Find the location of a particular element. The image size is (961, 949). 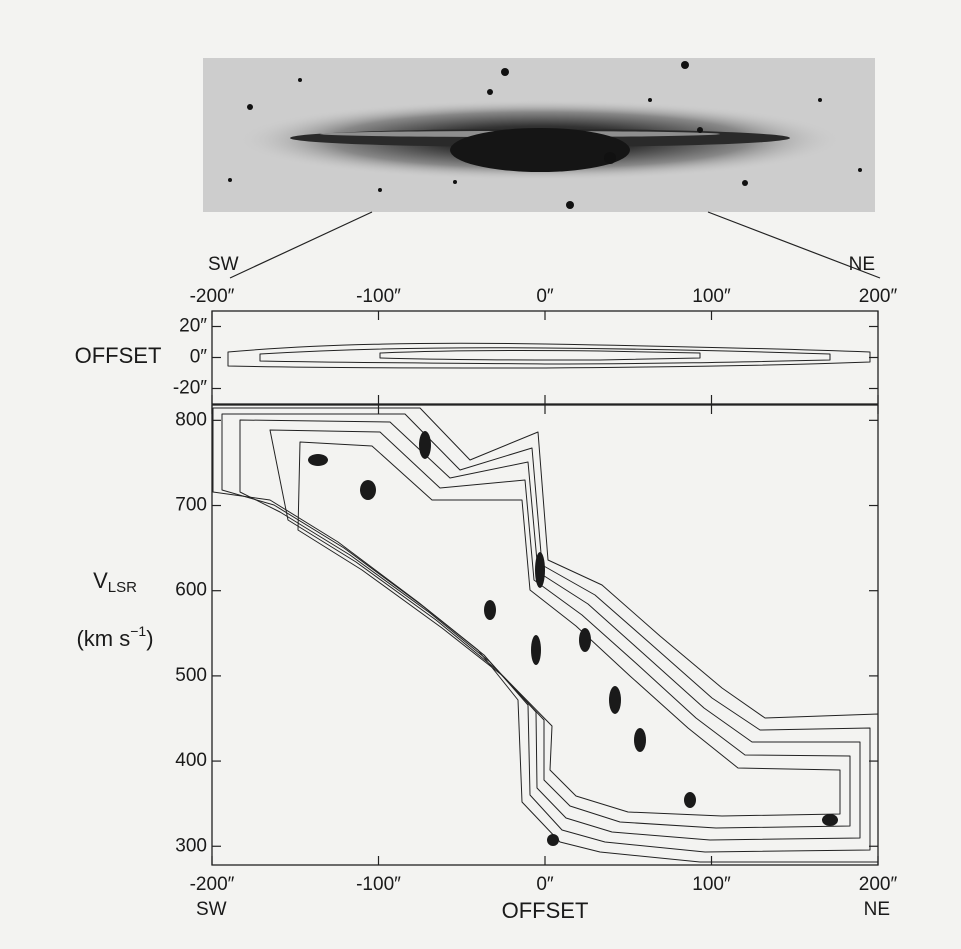

galaxy-image is located at coordinates (539, 135).